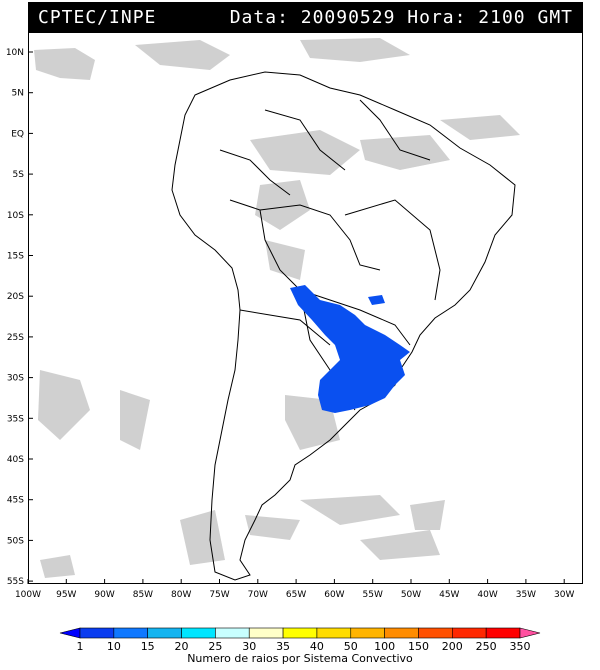 This screenshot has width=600, height=670. I want to click on lon-tick-label: 35W, so click(526, 595).